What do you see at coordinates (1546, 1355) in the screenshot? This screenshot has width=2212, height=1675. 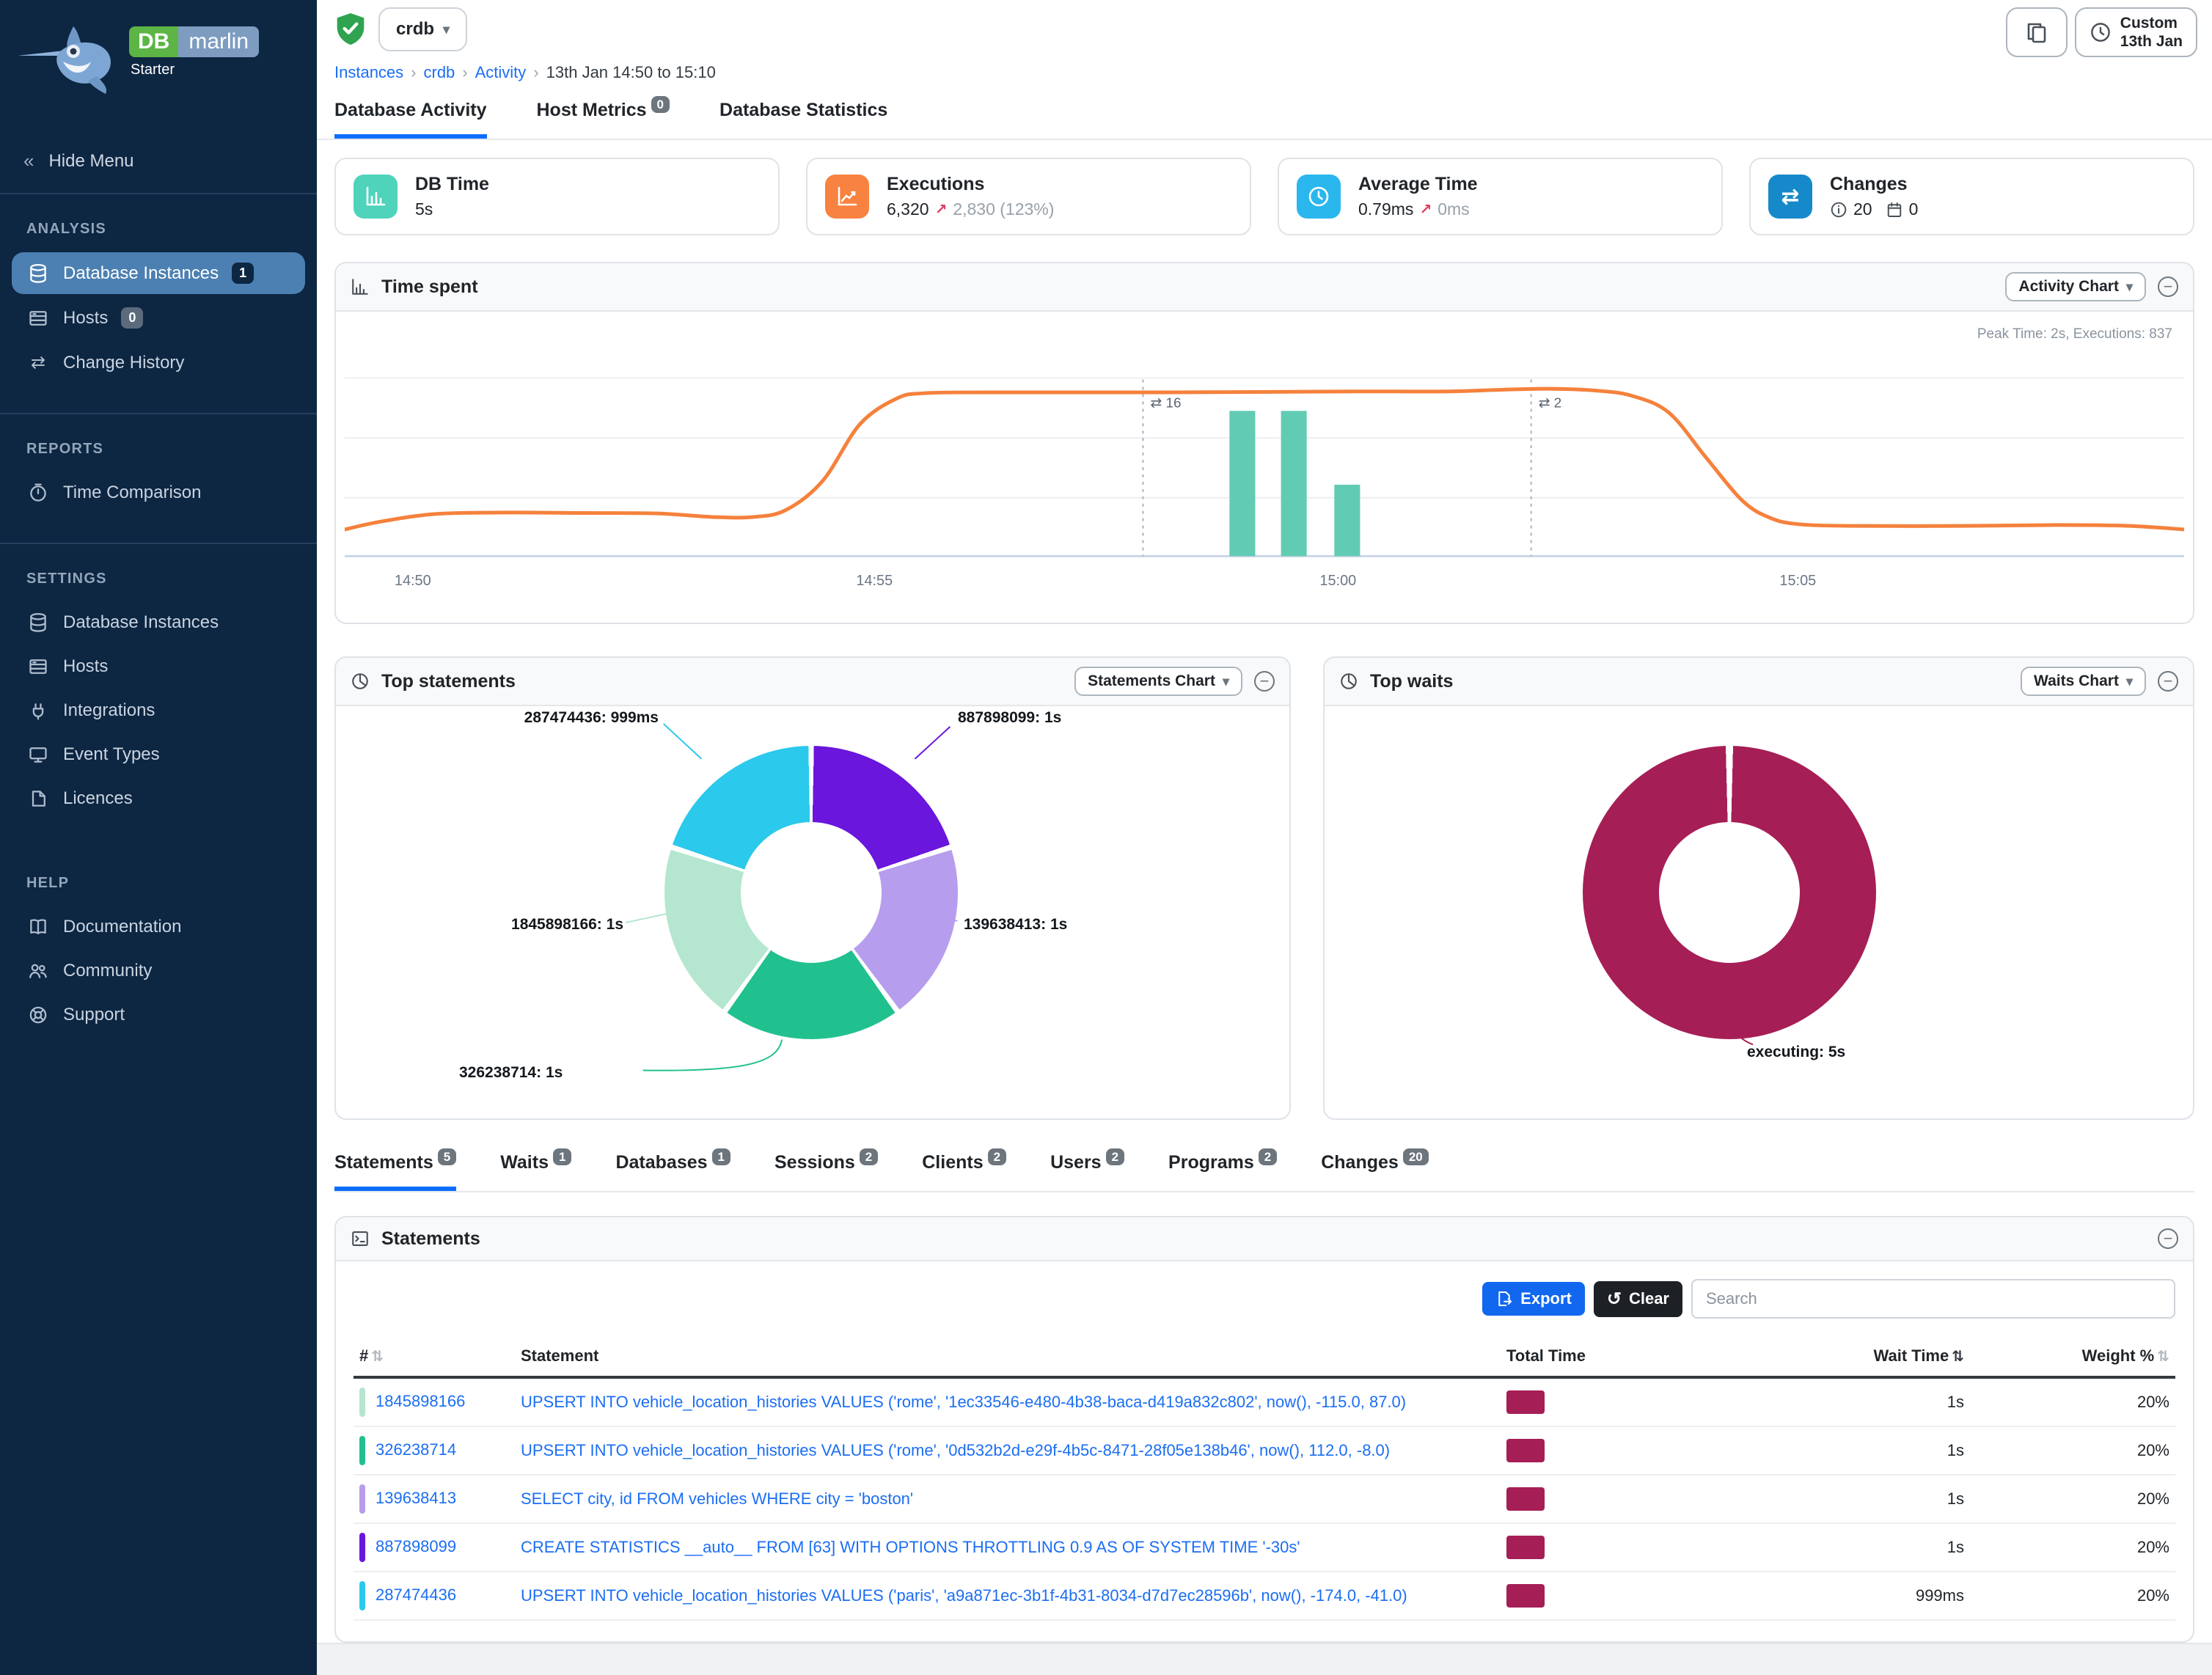 I see `column-total-time: Total Time` at bounding box center [1546, 1355].